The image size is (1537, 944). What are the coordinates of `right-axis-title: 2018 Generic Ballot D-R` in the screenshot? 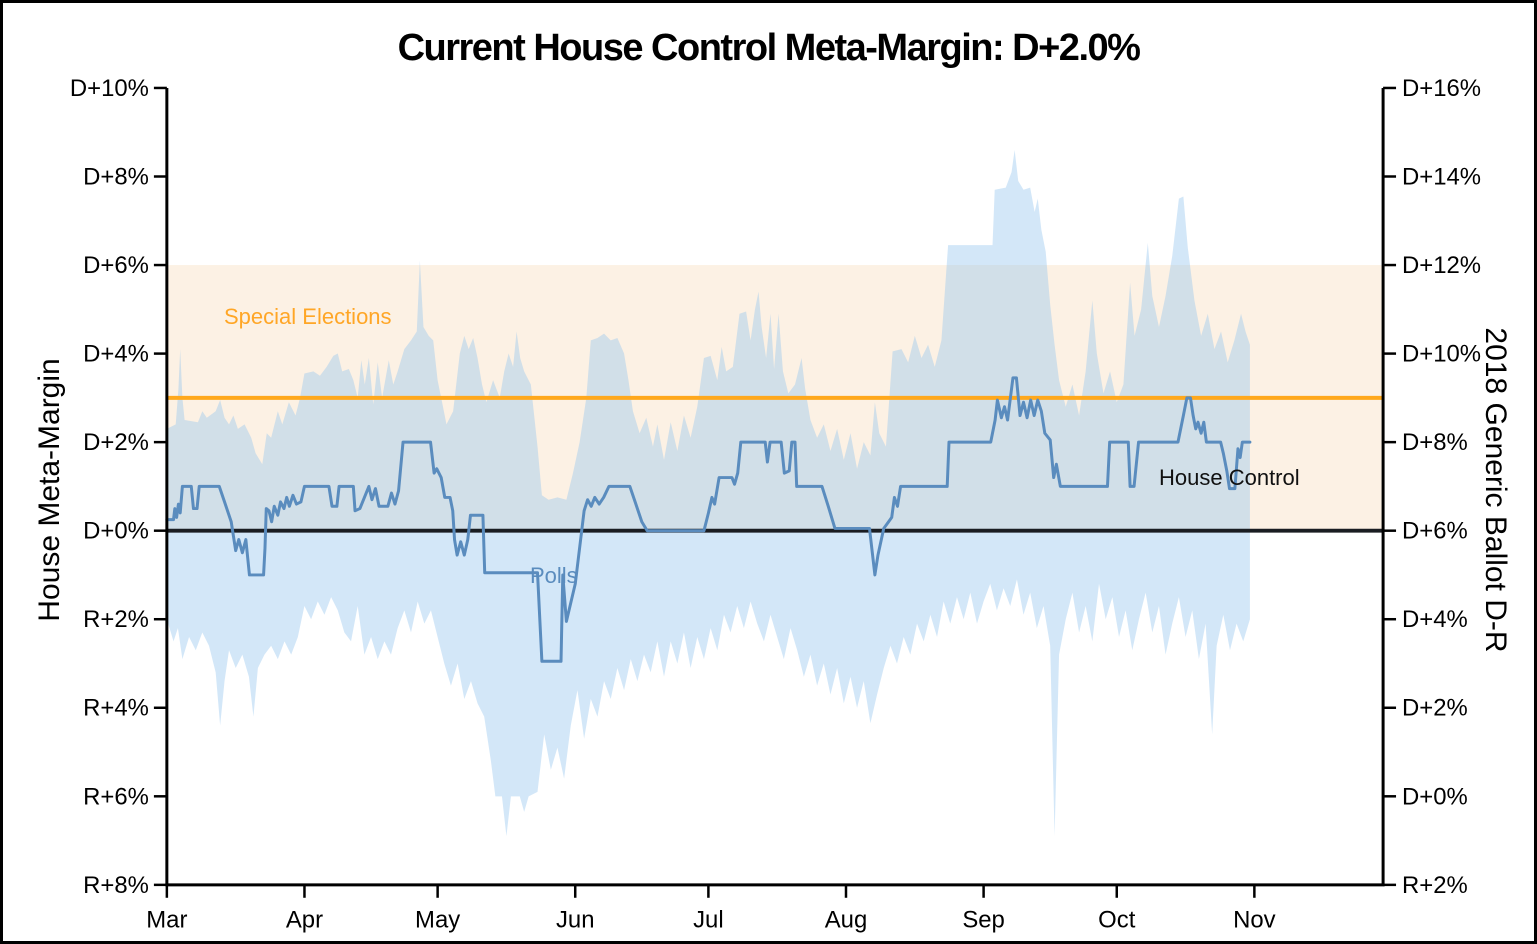 It's located at (1495, 490).